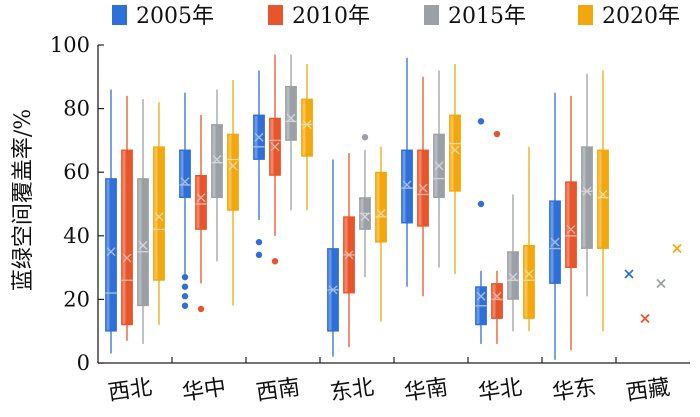  I want to click on legend-label: 2010年, so click(331, 16).